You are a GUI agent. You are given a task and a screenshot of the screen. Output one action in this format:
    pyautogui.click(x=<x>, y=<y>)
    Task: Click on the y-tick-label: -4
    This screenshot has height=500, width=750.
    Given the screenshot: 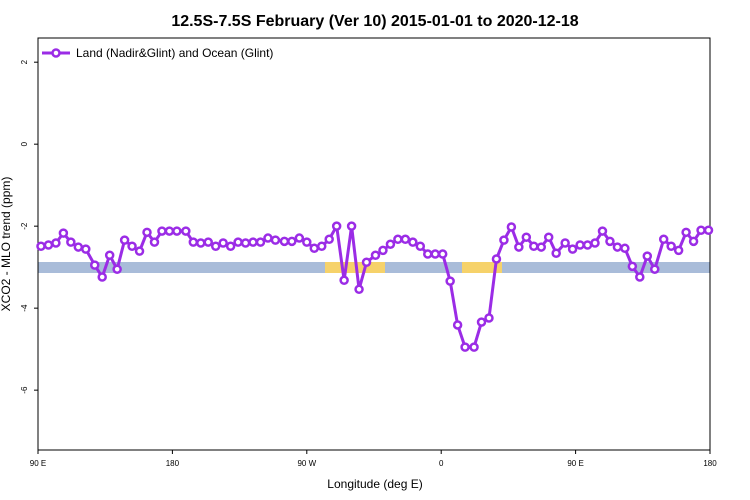 What is the action you would take?
    pyautogui.click(x=24, y=308)
    